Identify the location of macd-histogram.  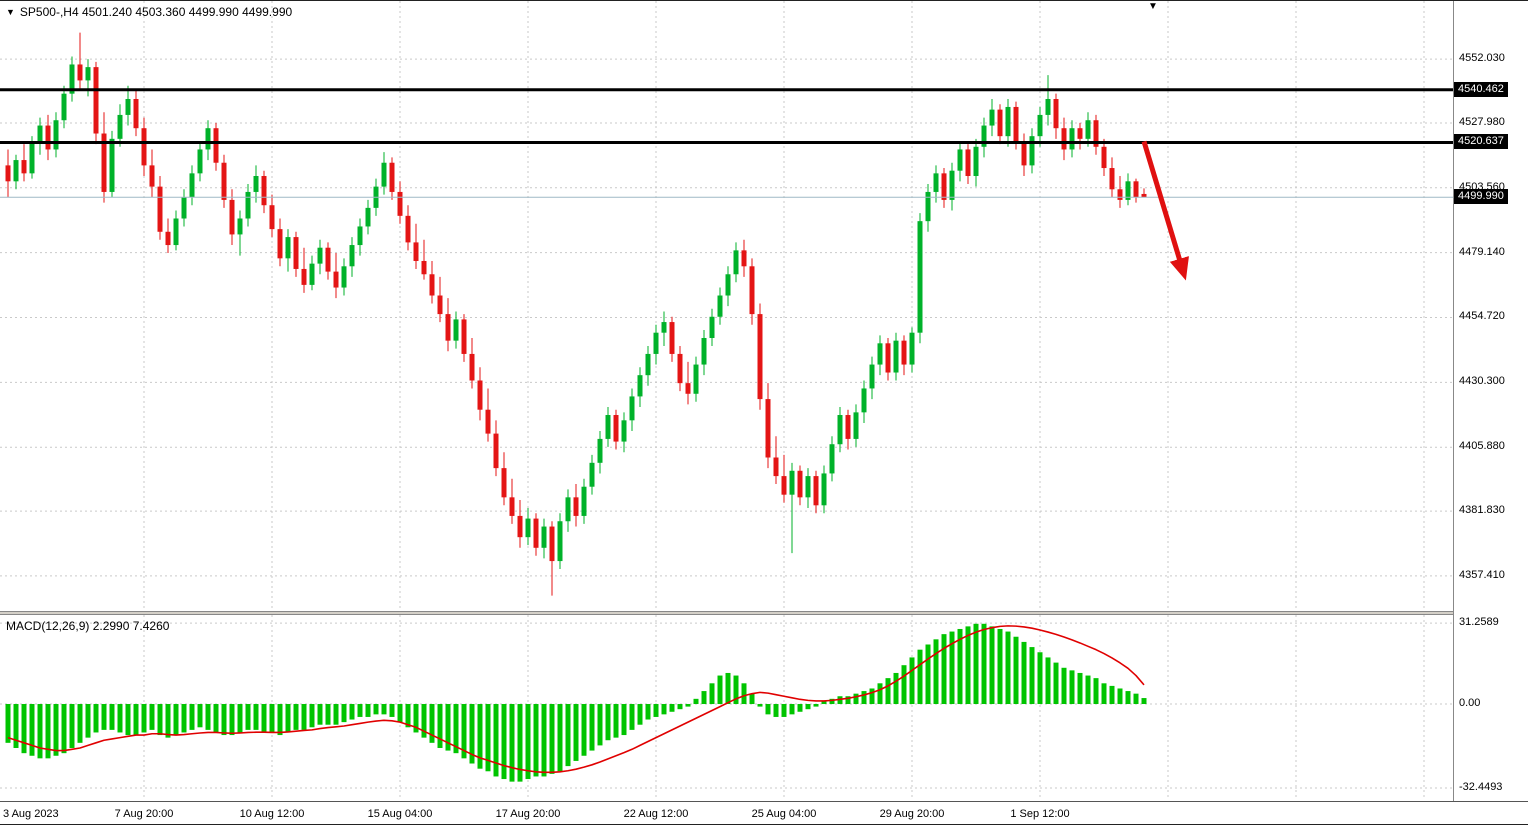
(576, 702).